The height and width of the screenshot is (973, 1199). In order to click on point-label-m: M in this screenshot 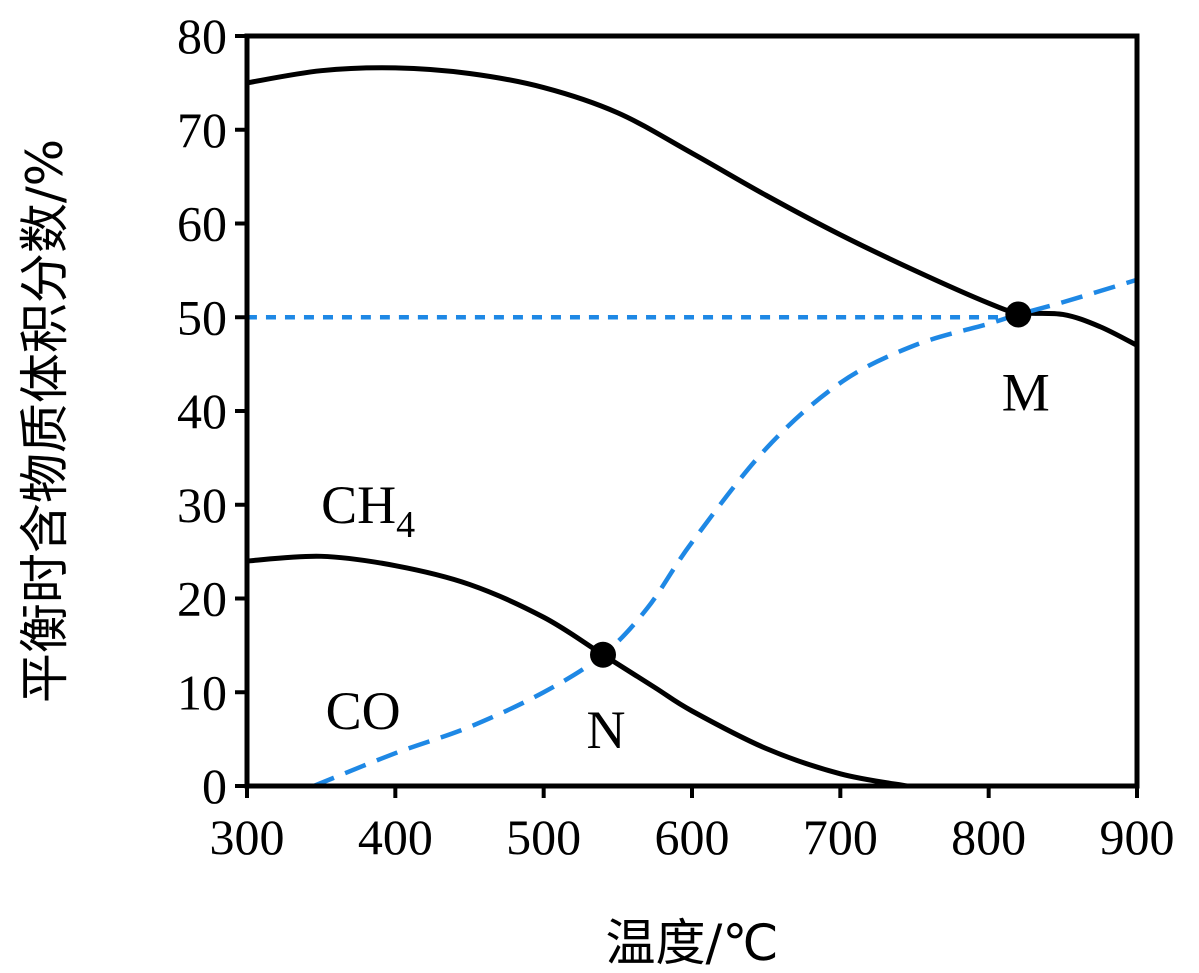, I will do `click(1026, 392)`.